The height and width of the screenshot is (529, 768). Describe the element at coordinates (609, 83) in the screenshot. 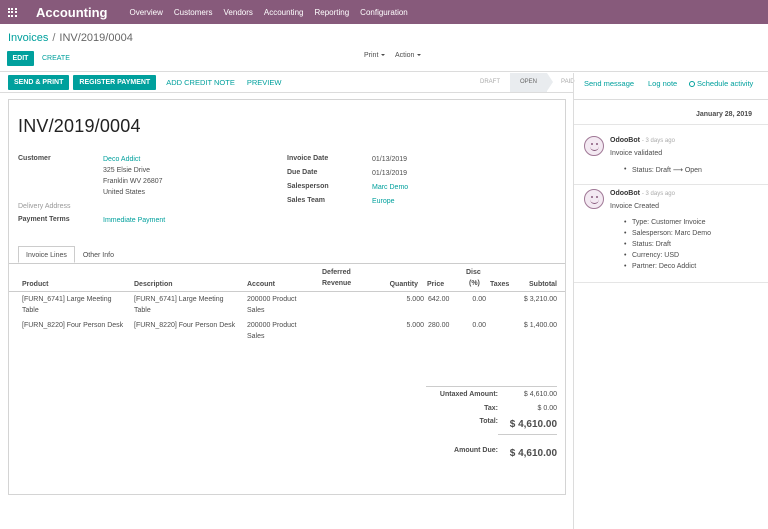

I see `send-message-button: Send message` at that location.